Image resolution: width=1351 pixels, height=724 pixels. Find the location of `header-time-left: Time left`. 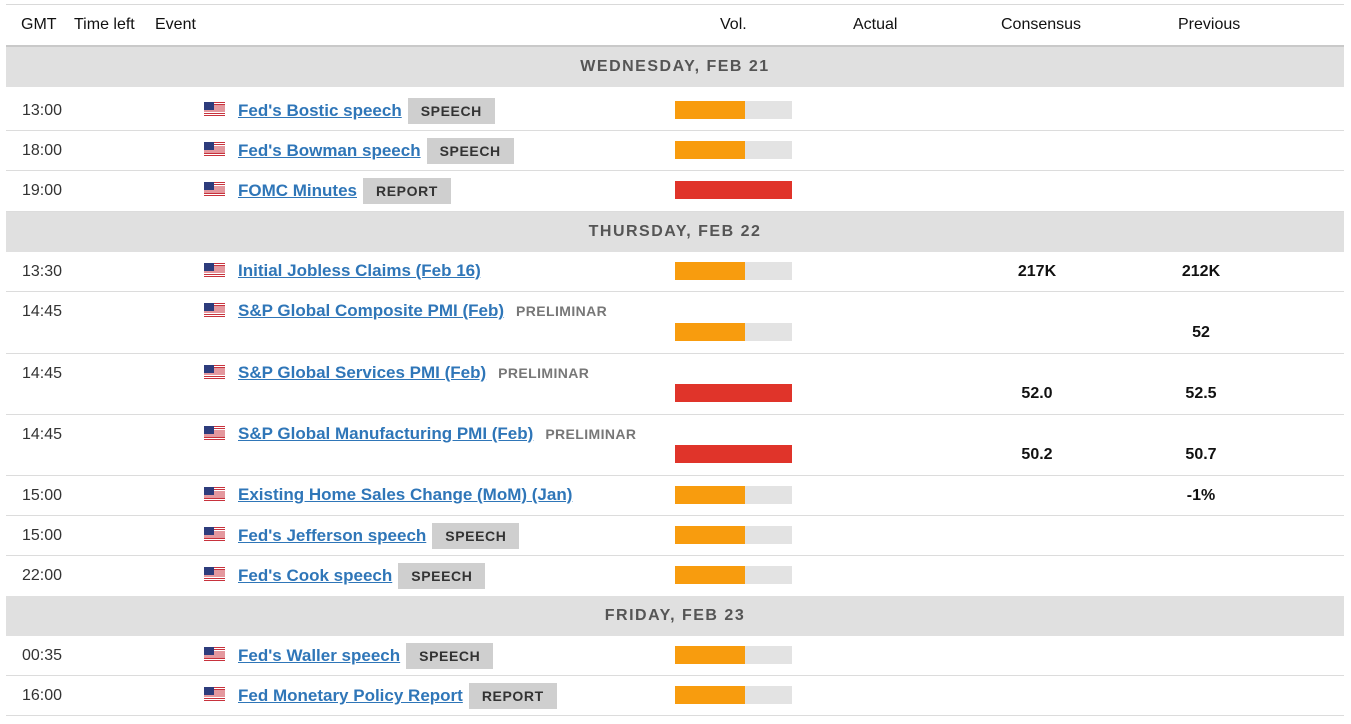

header-time-left: Time left is located at coordinates (104, 24).